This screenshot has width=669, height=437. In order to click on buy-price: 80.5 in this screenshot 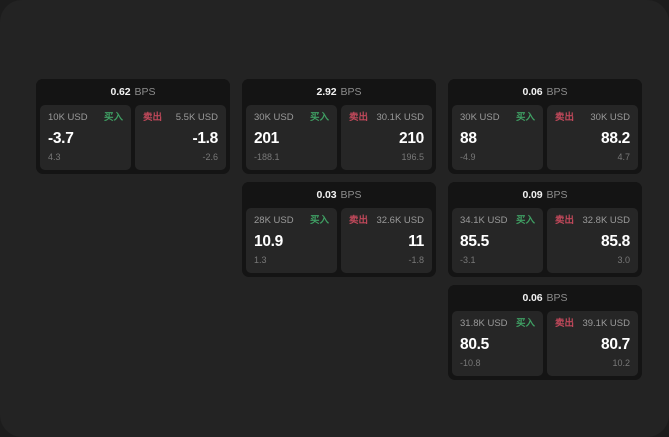, I will do `click(474, 344)`.